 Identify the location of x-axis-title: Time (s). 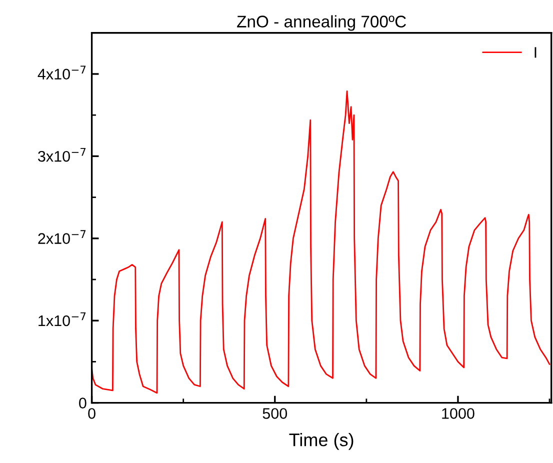
(321, 441).